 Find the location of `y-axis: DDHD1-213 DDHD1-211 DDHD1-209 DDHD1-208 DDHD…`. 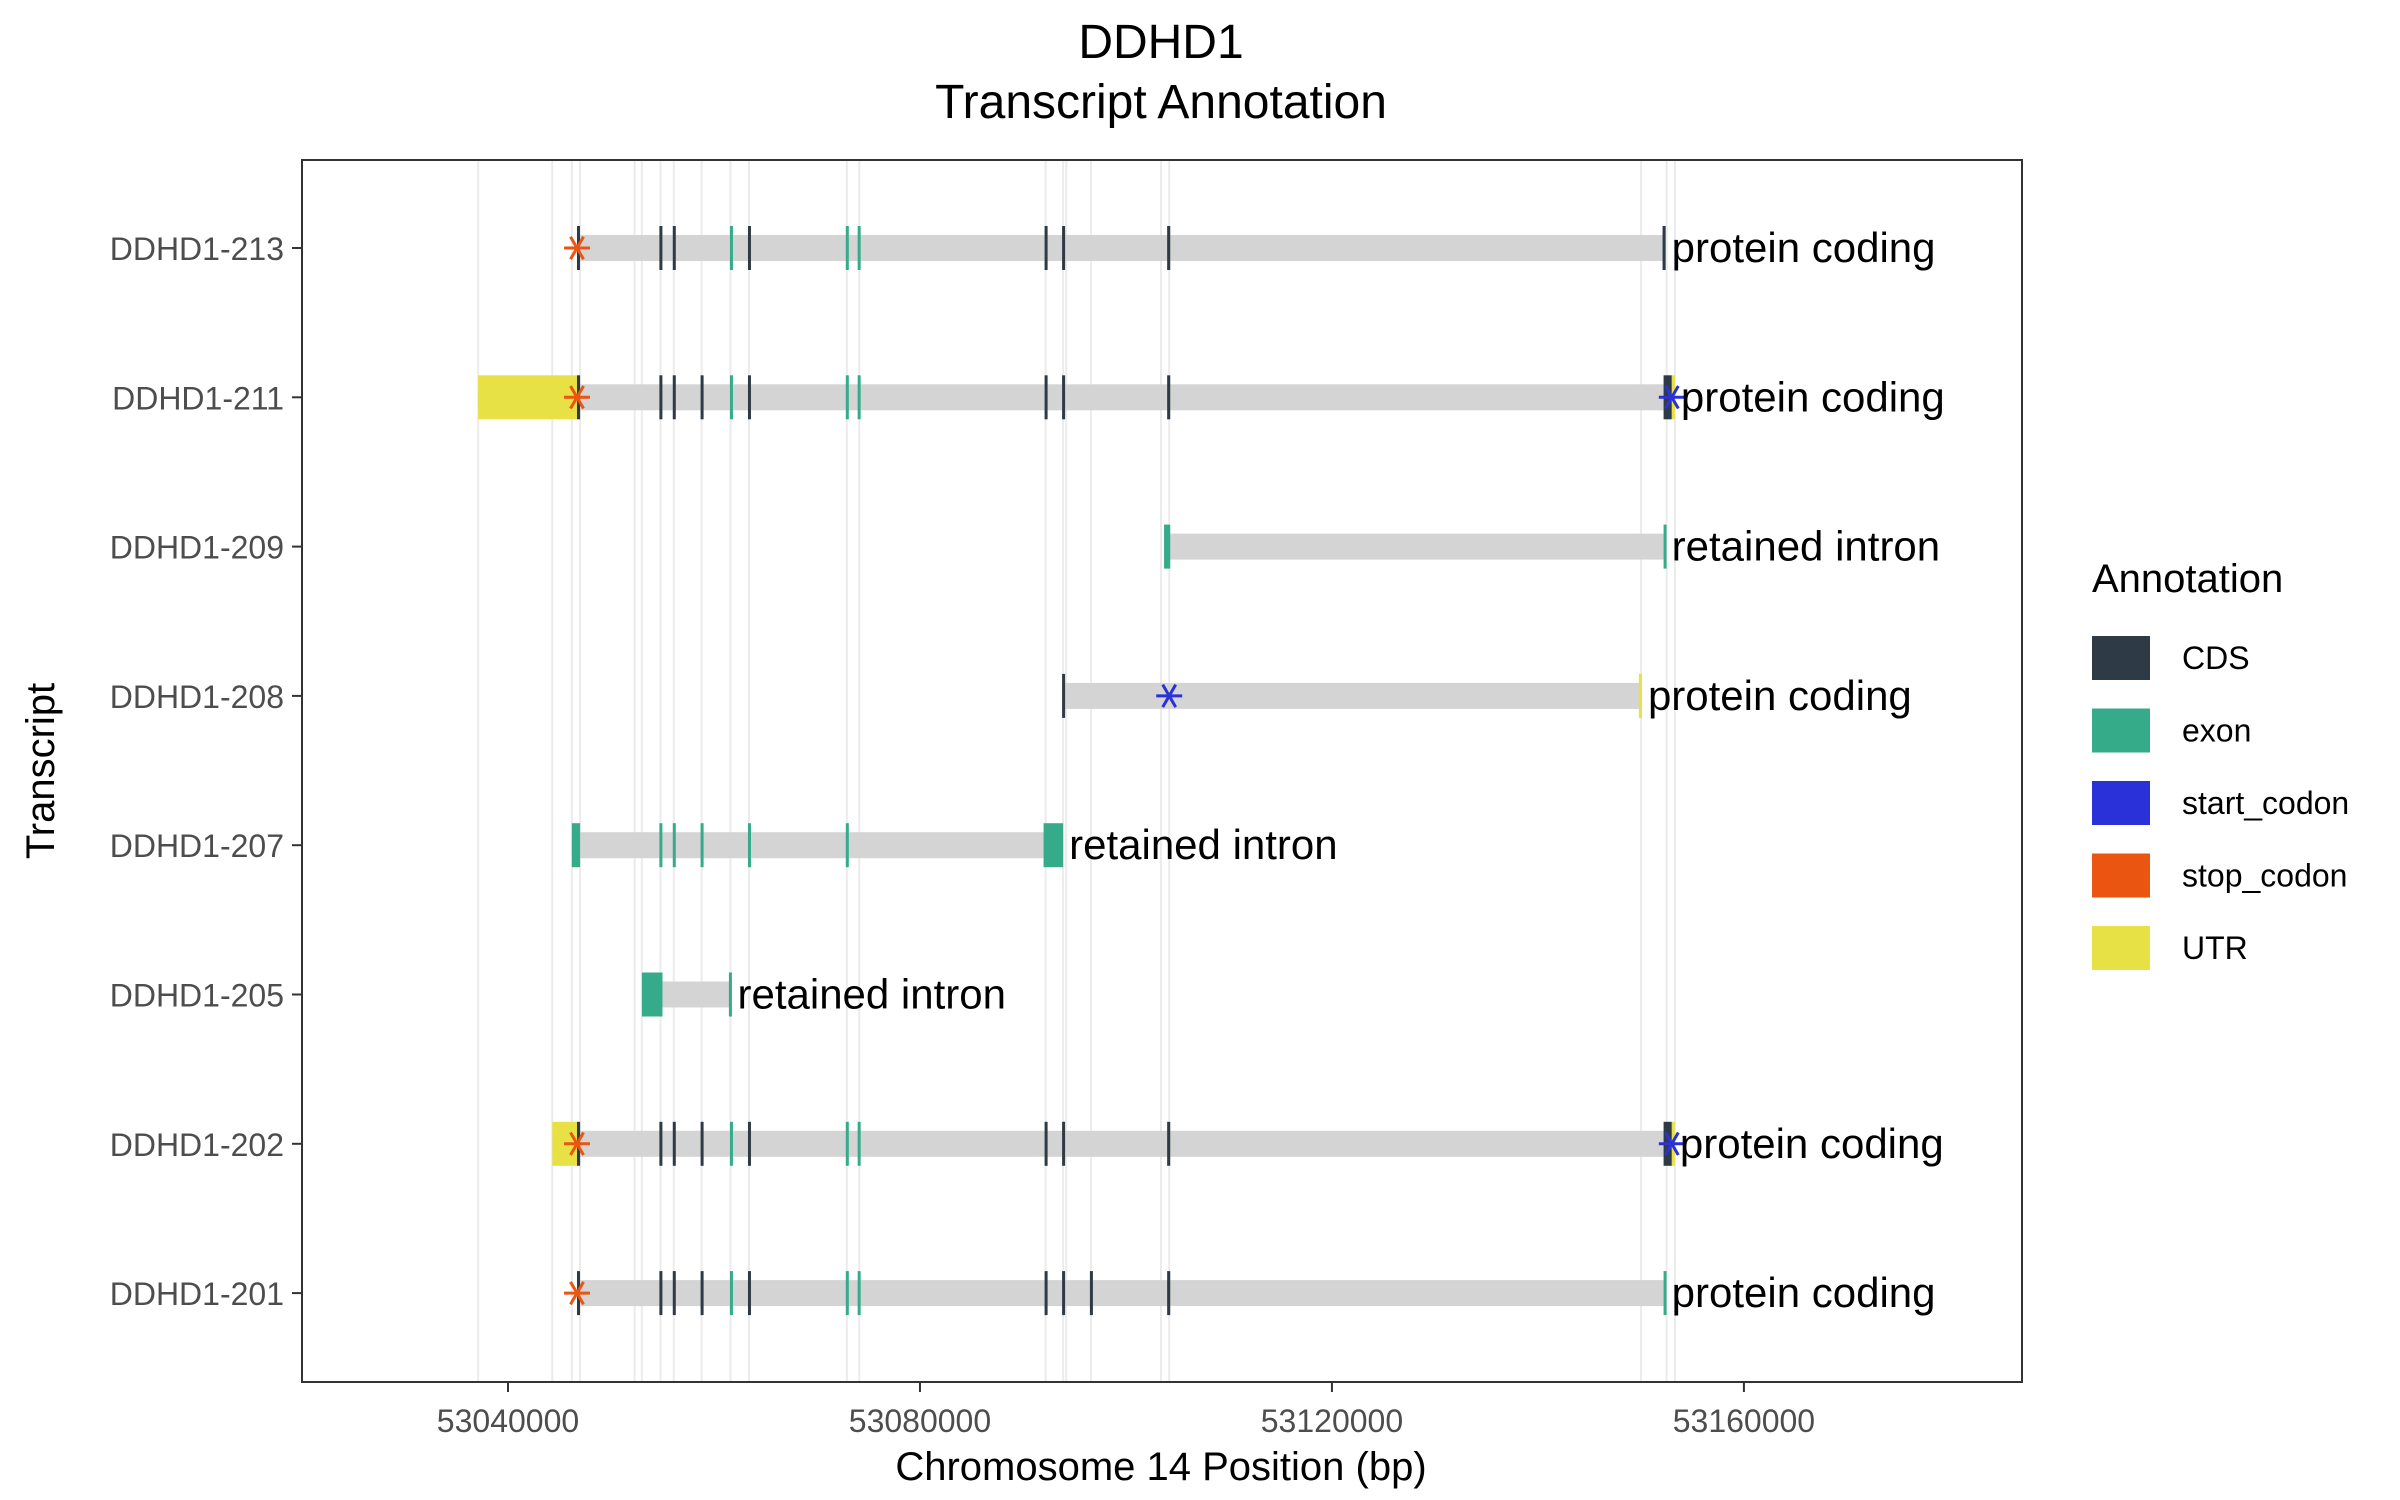

y-axis: DDHD1-213 DDHD1-211 DDHD1-209 DDHD1-208 DDHD… is located at coordinates (206, 771).